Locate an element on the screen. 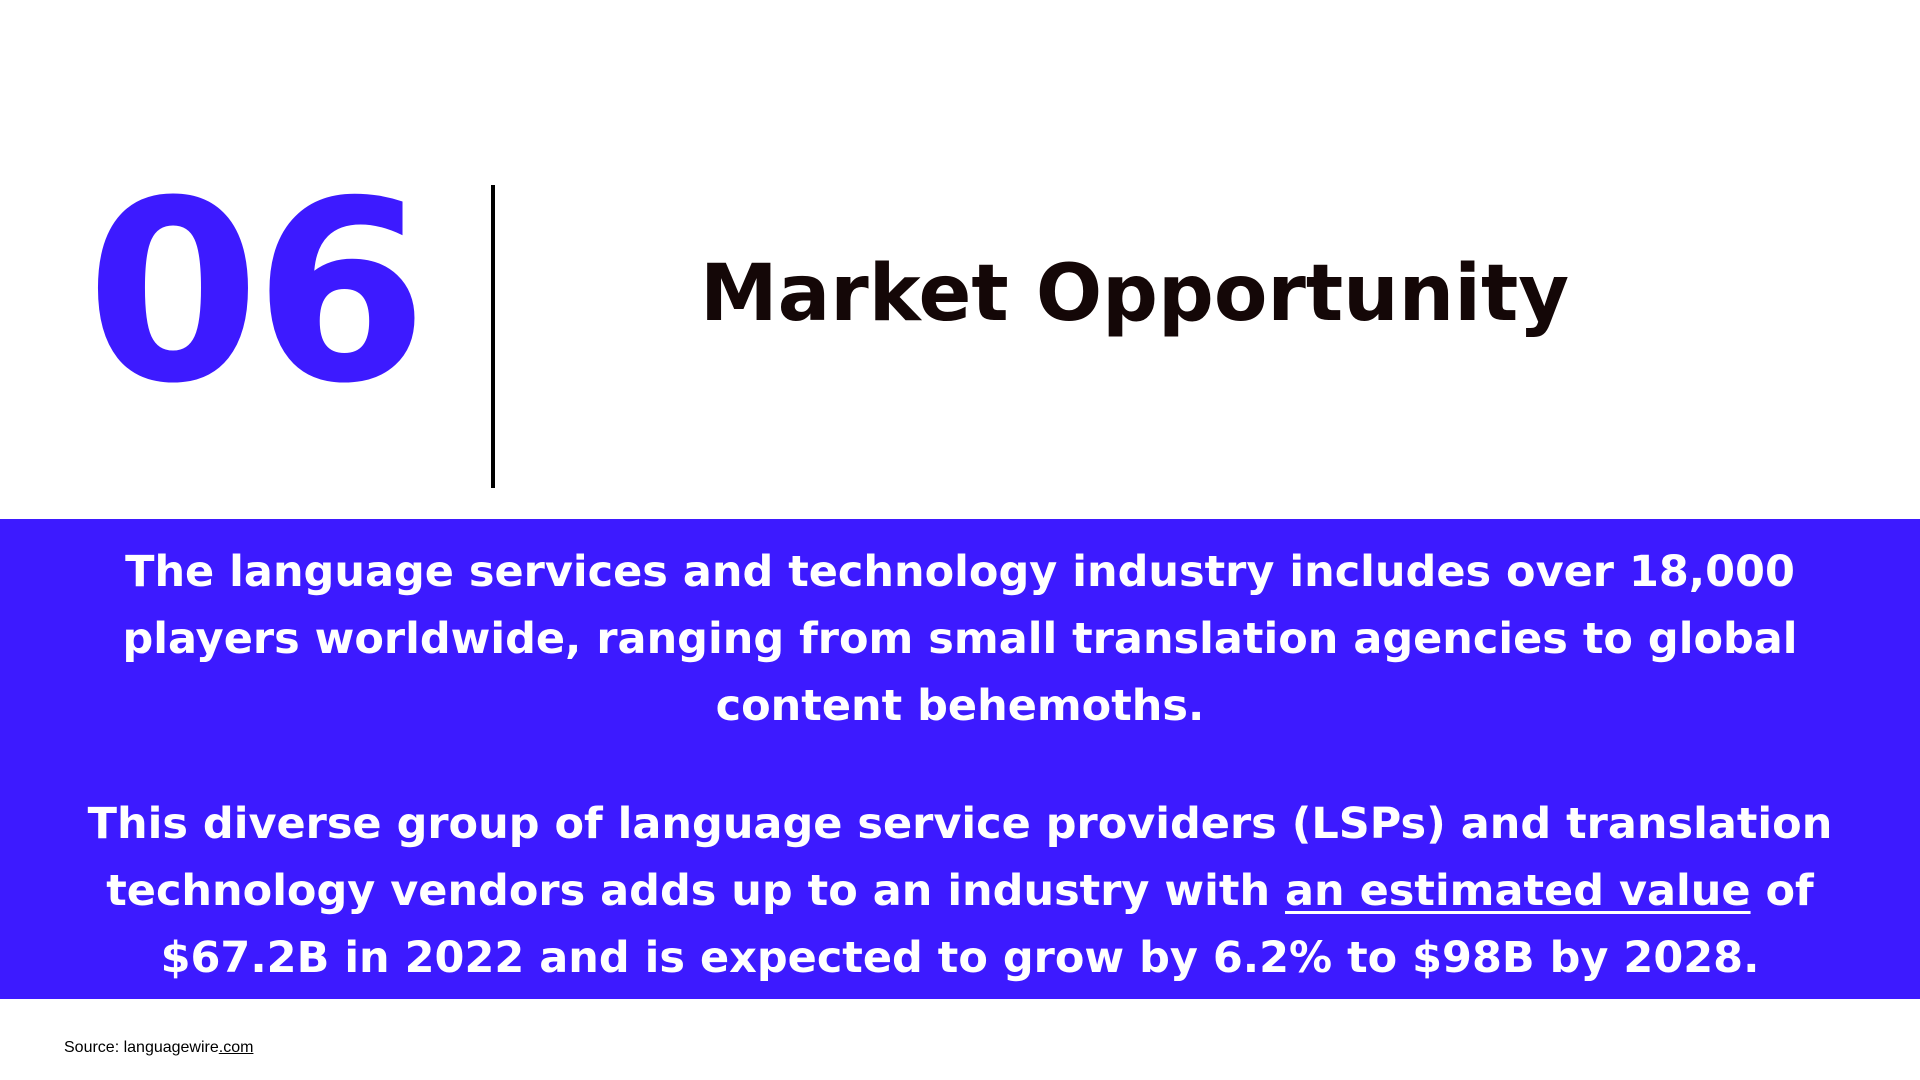  slide-title: Market Opportunity is located at coordinates (1135, 294).